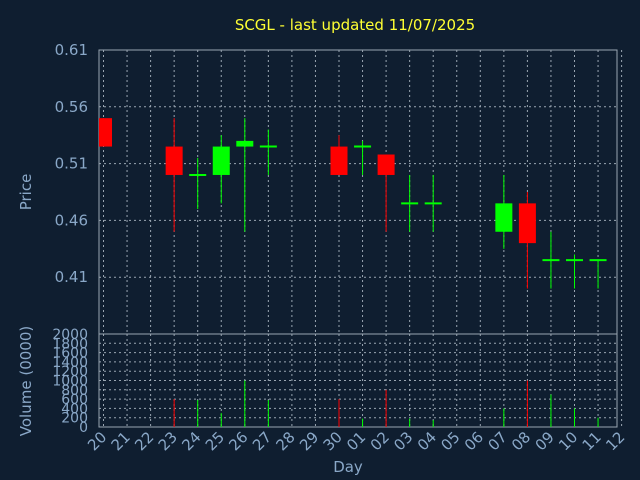  Describe the element at coordinates (309, 441) in the screenshot. I see `x-tick-label: 29` at that location.